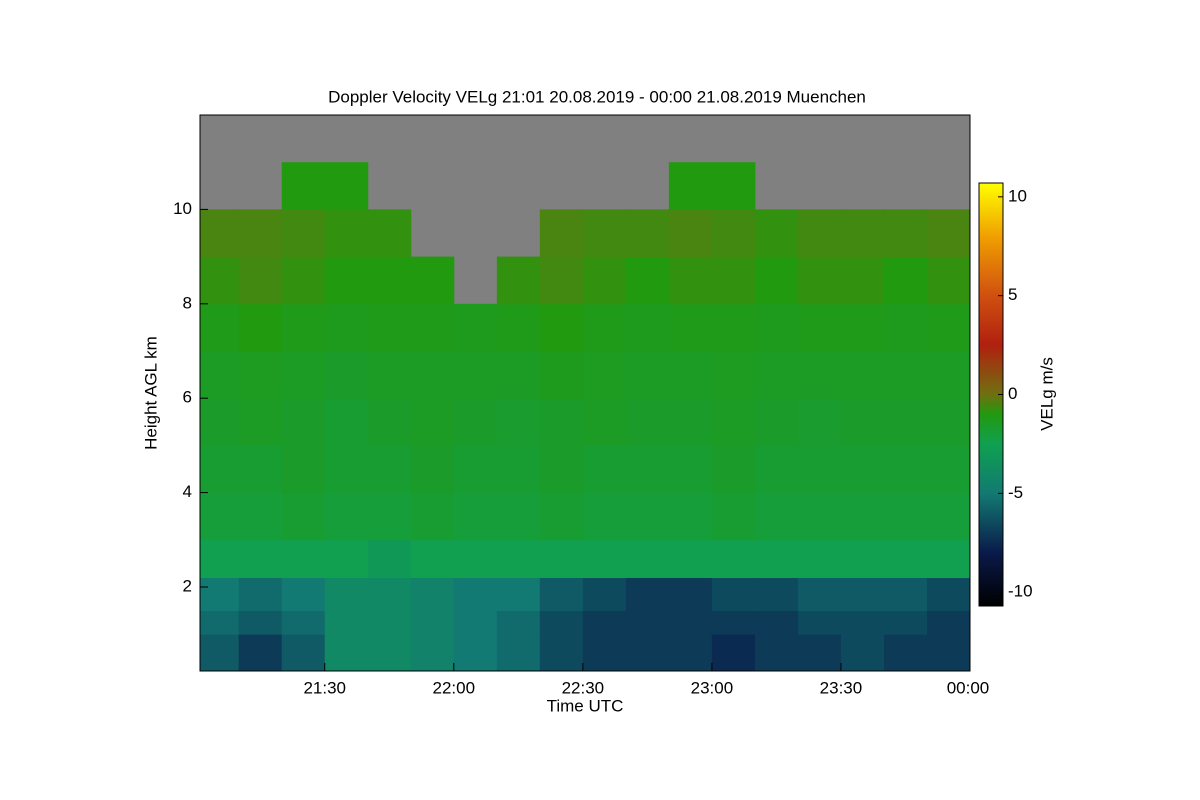 The image size is (1200, 800). I want to click on y-tick-label: 8, so click(187, 302).